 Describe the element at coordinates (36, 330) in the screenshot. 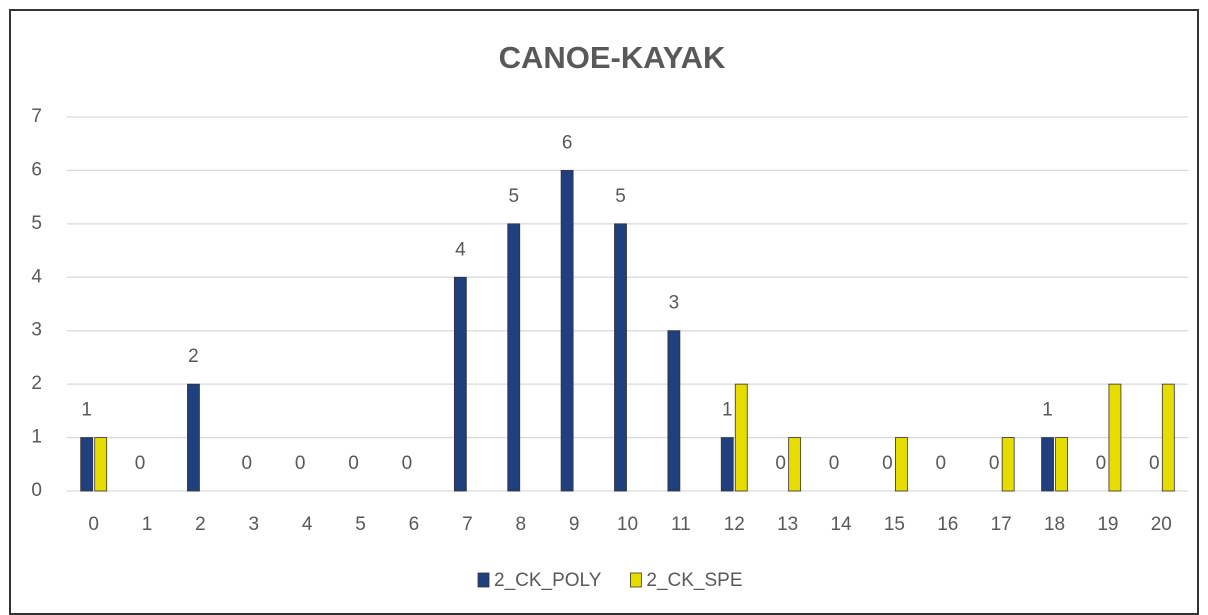

I see `y-tick-label: 3` at that location.